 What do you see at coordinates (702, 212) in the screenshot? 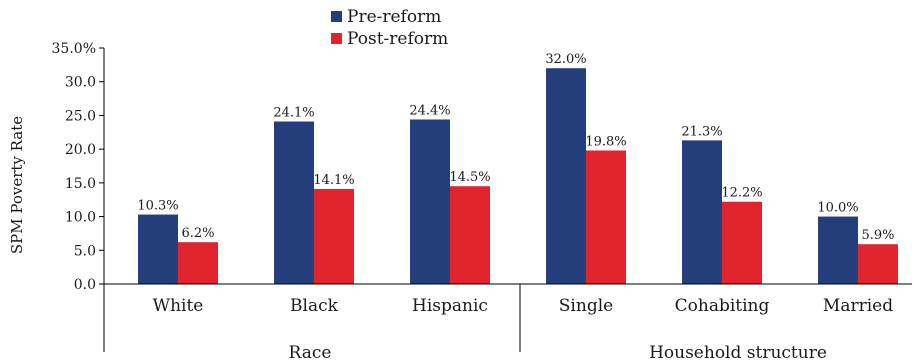
I see `bar-pre-reform-cohabiting` at bounding box center [702, 212].